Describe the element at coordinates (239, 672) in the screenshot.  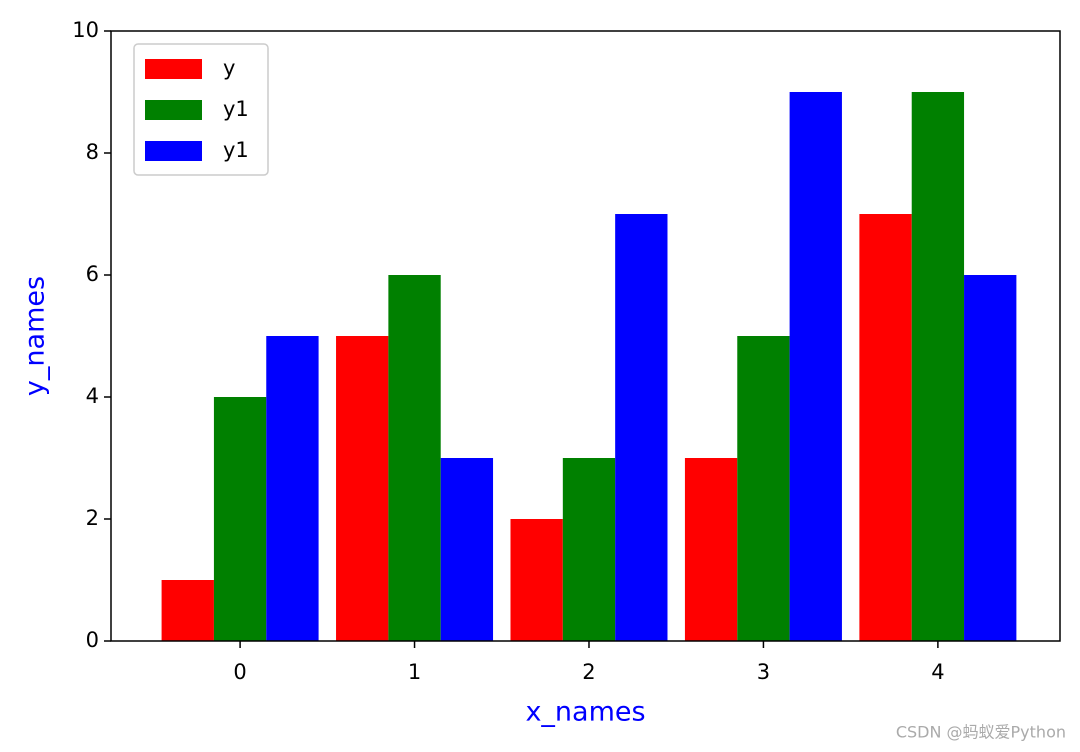
I see `x-tick-label: 0` at that location.